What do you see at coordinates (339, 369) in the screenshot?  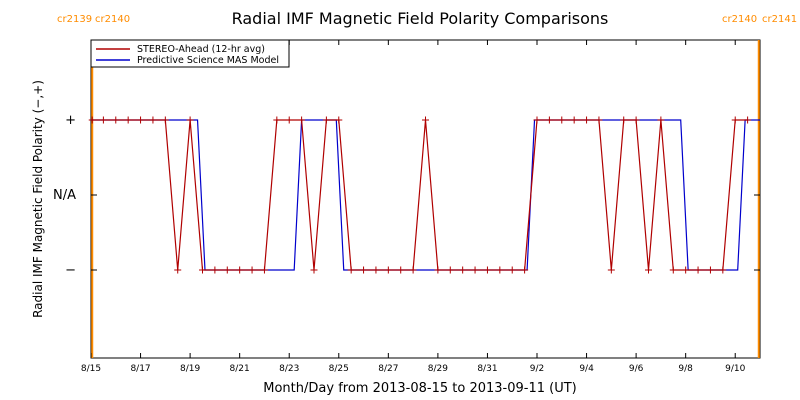 I see `x-tick-label: 8/25` at bounding box center [339, 369].